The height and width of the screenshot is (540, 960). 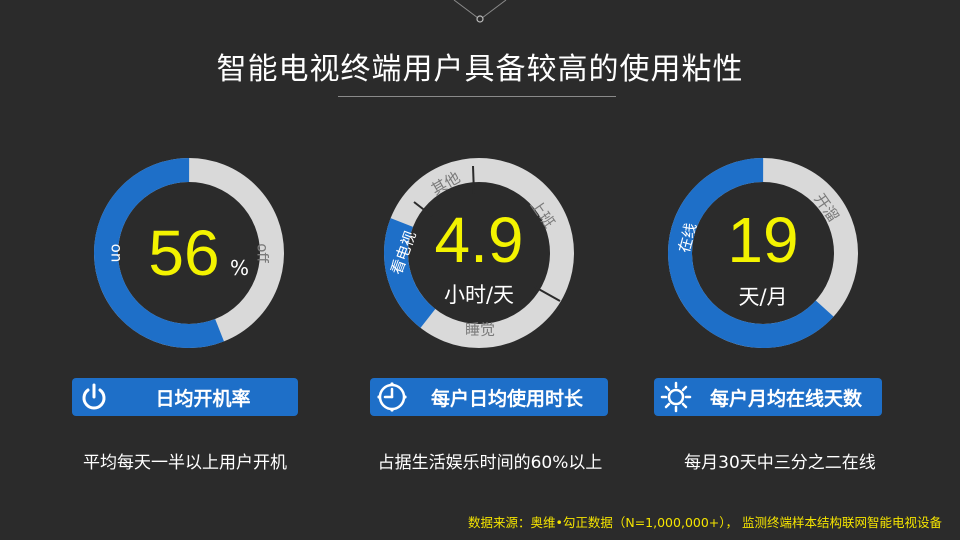 I want to click on donut-chart-online-days: 在线 开溜 19 天/月, so click(x=763, y=253).